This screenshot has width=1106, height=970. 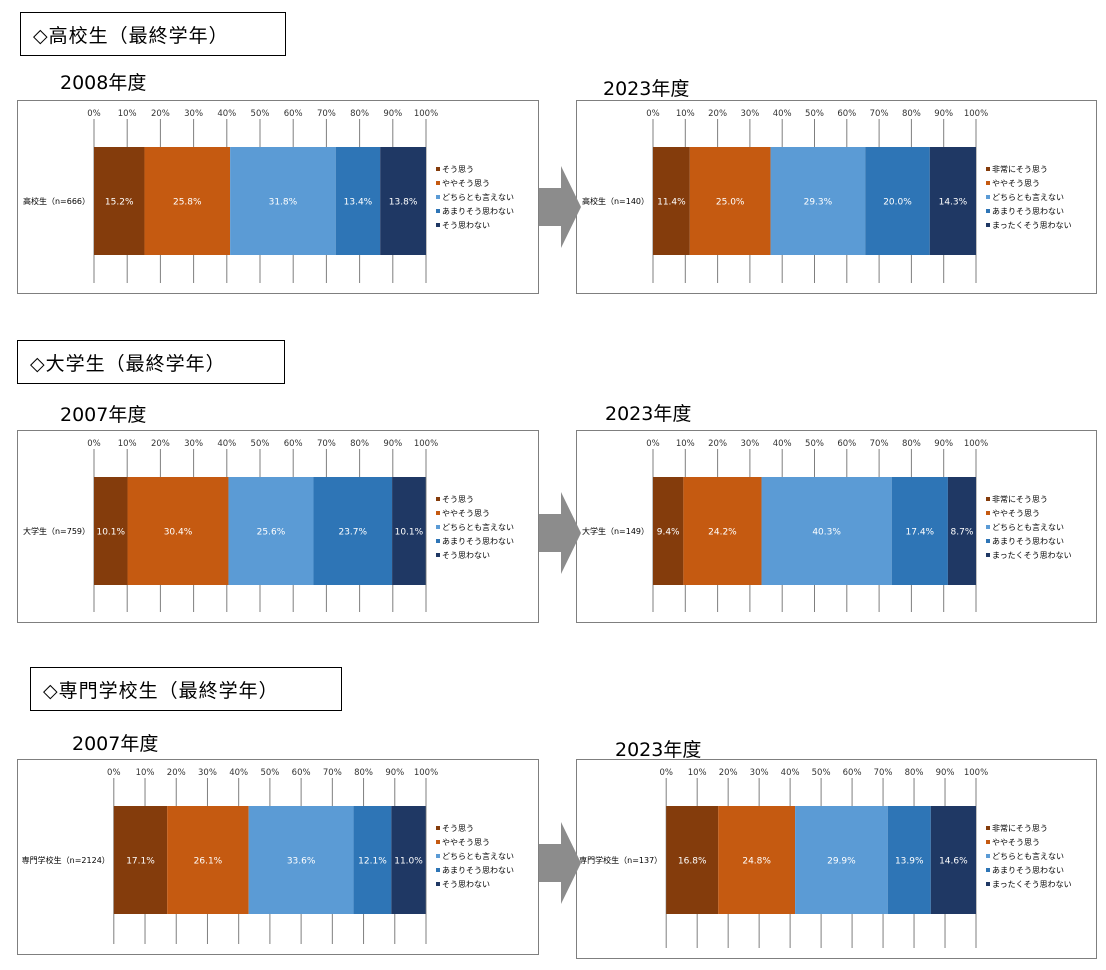 I want to click on x-tick-label: 30%, so click(x=749, y=114).